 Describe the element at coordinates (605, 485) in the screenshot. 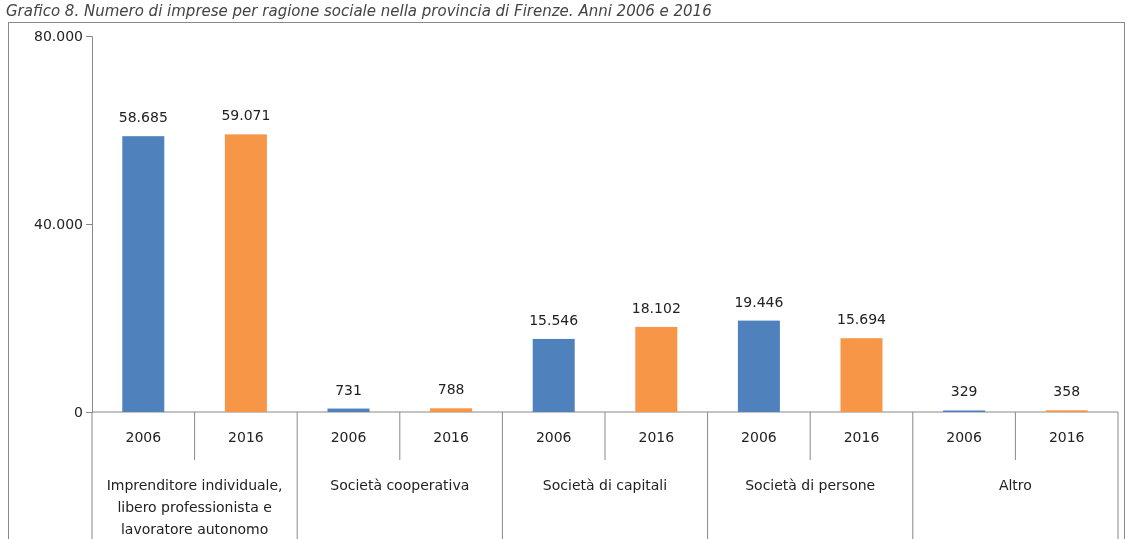

I see `x-tick-label: Società di capitali` at that location.